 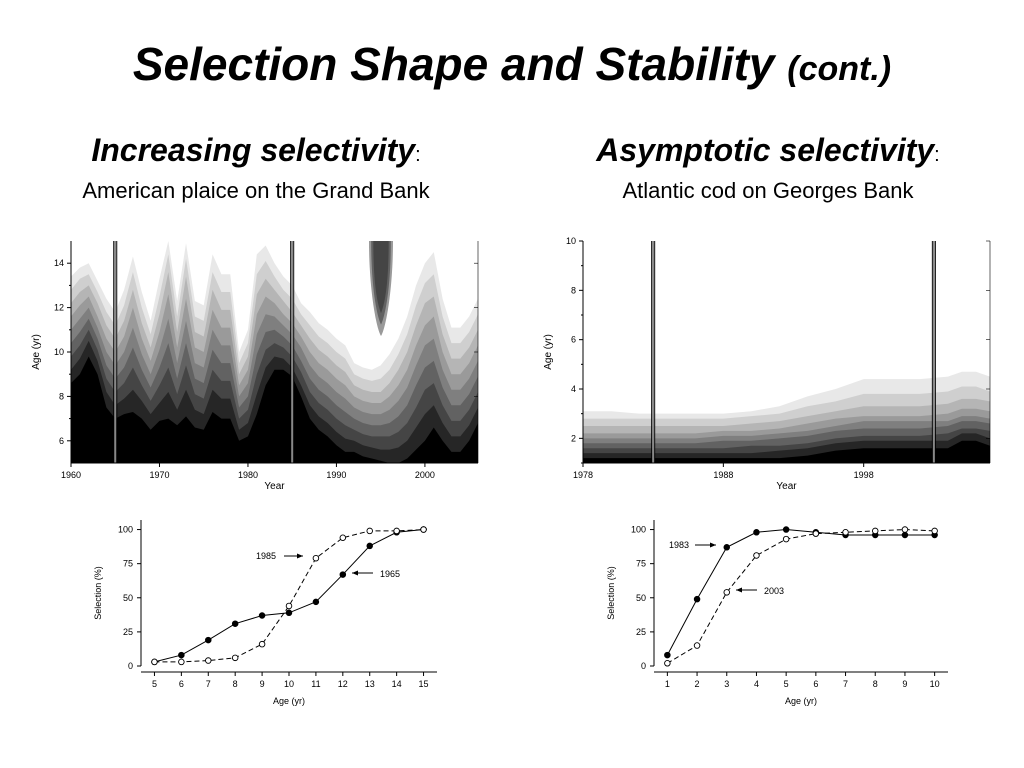 What do you see at coordinates (768, 190) in the screenshot?
I see `right-panel-subheading: Atlantic cod on Georges Bank` at bounding box center [768, 190].